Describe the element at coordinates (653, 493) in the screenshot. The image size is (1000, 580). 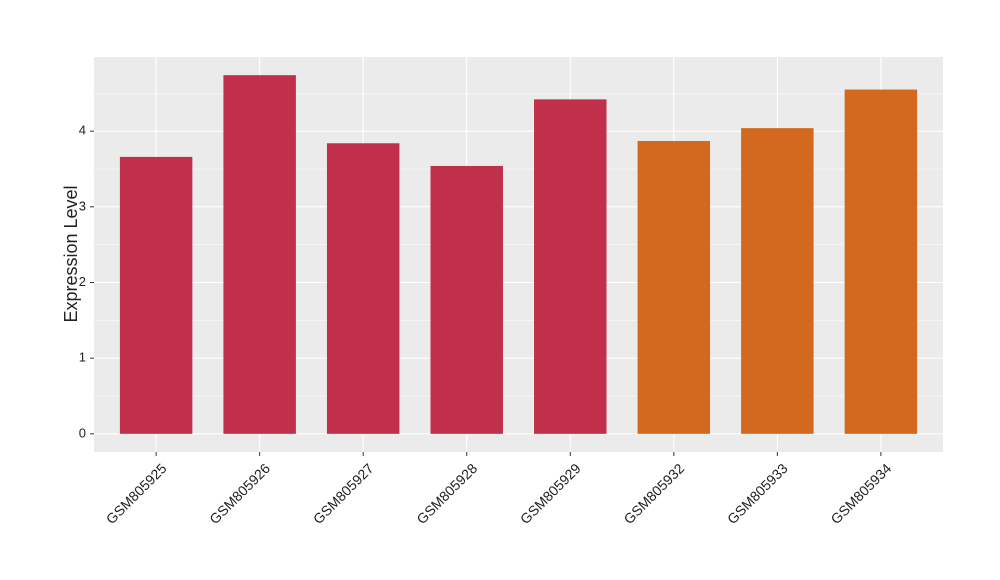
I see `x-tick-label: GSM805932` at that location.